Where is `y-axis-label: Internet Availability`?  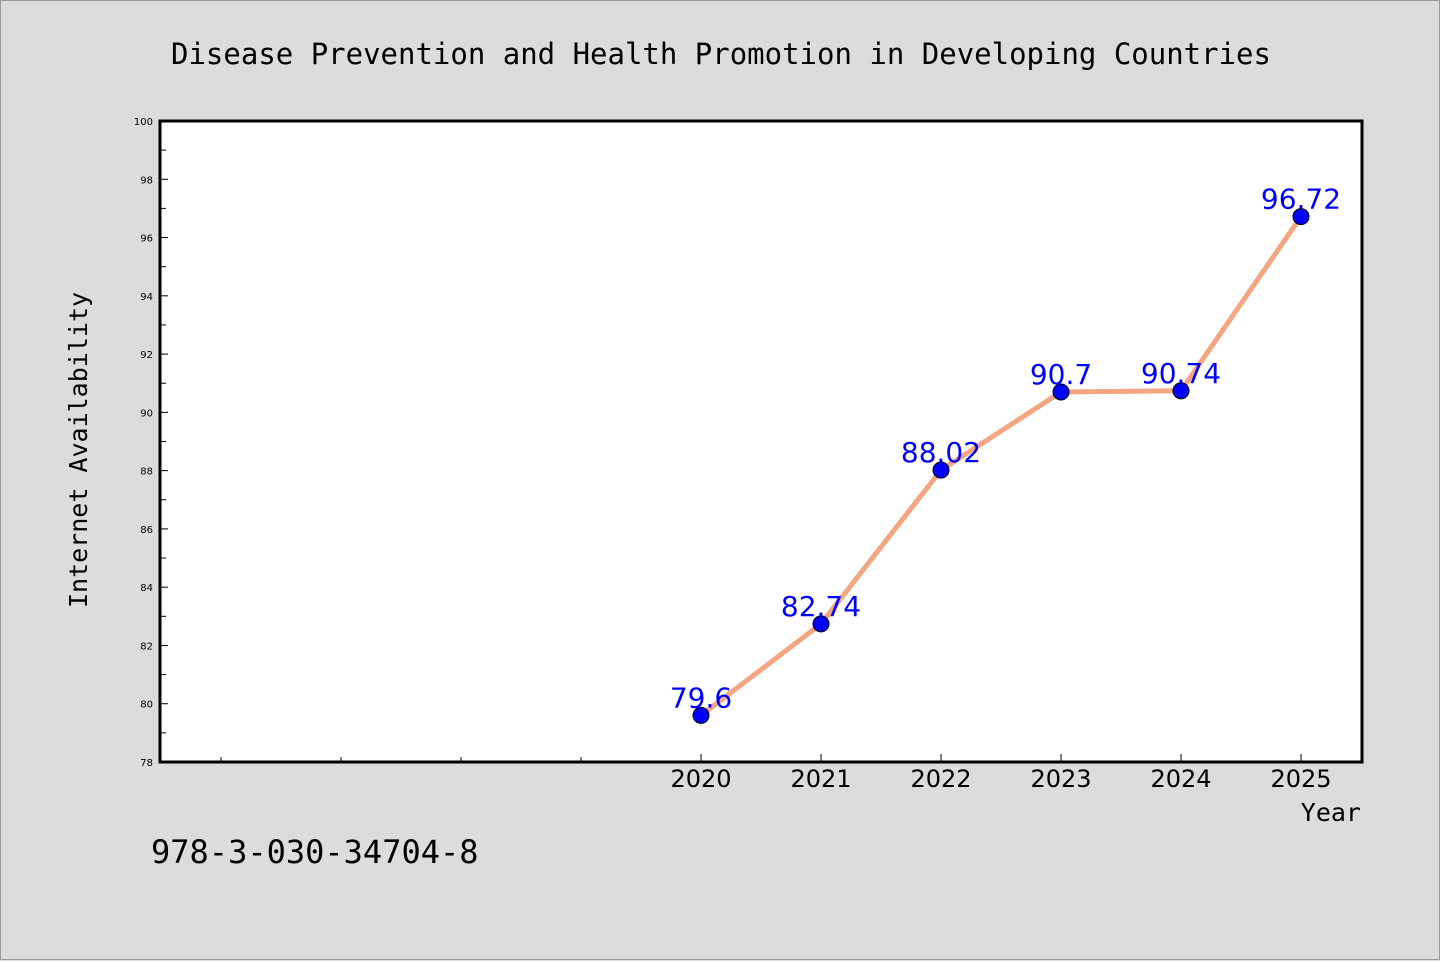 y-axis-label: Internet Availability is located at coordinates (78, 450).